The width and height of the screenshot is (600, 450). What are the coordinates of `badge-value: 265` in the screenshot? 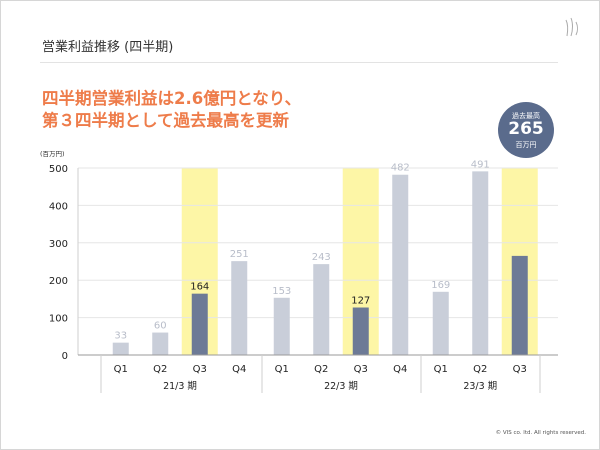 It's located at (526, 129).